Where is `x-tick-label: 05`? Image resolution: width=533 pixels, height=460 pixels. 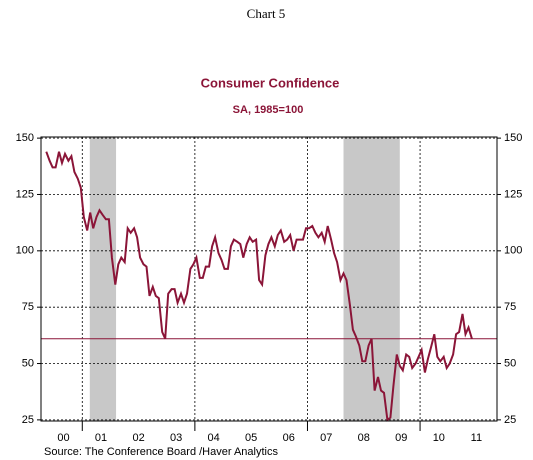
x-tick-label: 05 is located at coordinates (251, 438).